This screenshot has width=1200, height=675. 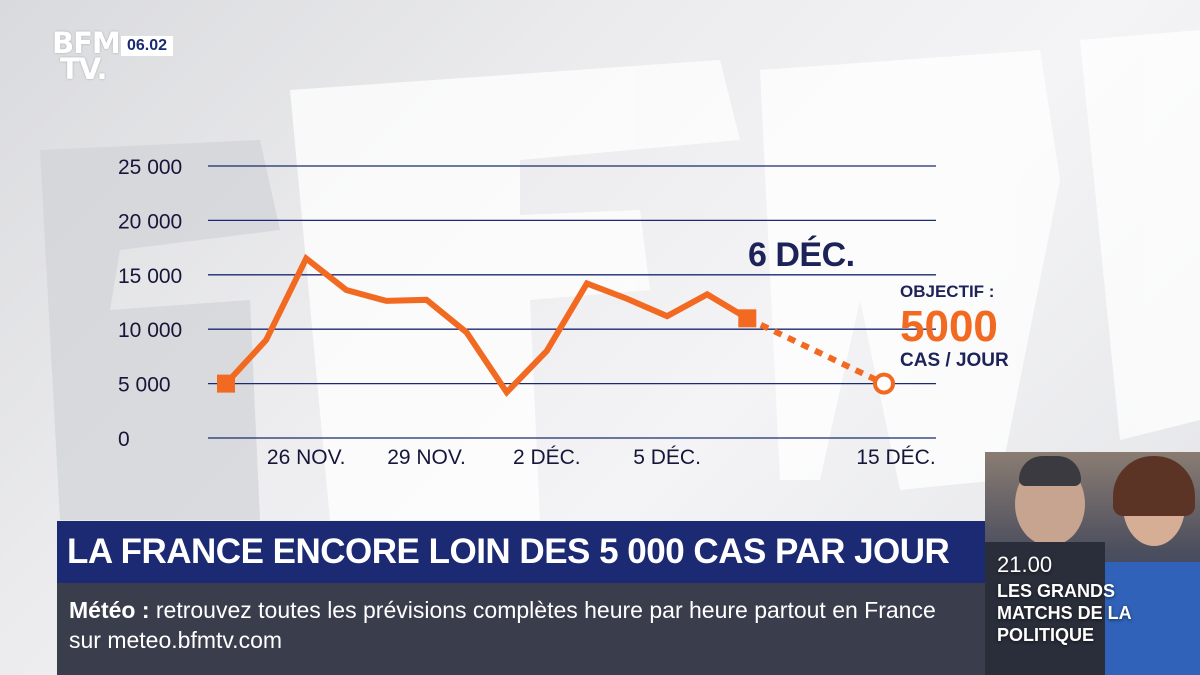 I want to click on person-left-suit, so click(x=1045, y=608).